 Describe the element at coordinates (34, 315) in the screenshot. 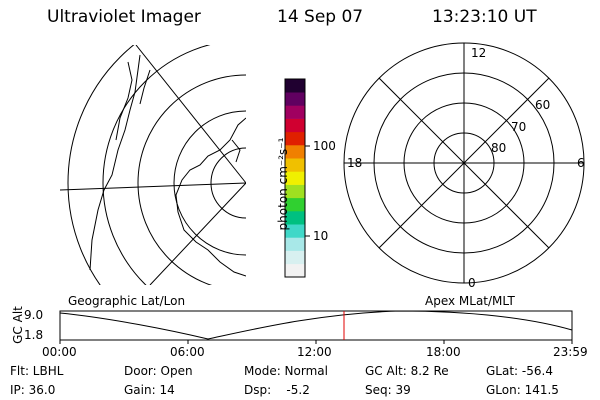

I see `timeline-y-tick-high: 9.0` at that location.